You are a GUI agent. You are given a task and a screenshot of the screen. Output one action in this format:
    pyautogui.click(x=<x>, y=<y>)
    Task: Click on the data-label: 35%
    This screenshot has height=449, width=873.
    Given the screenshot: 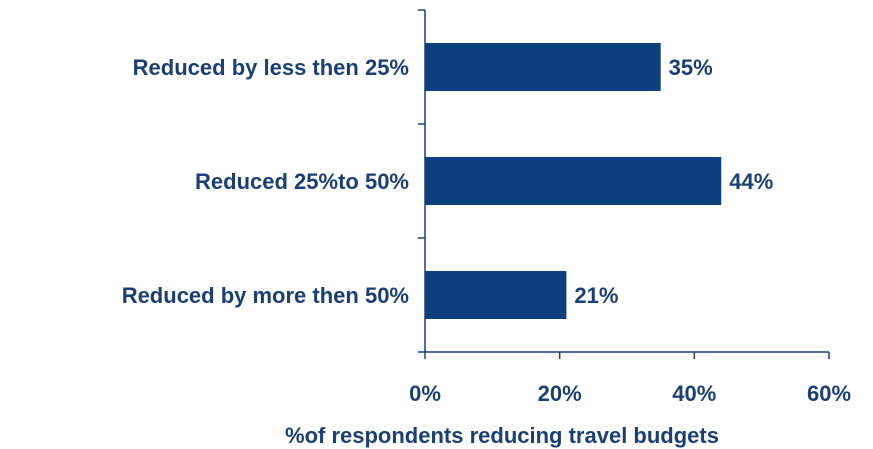 What is the action you would take?
    pyautogui.click(x=691, y=67)
    